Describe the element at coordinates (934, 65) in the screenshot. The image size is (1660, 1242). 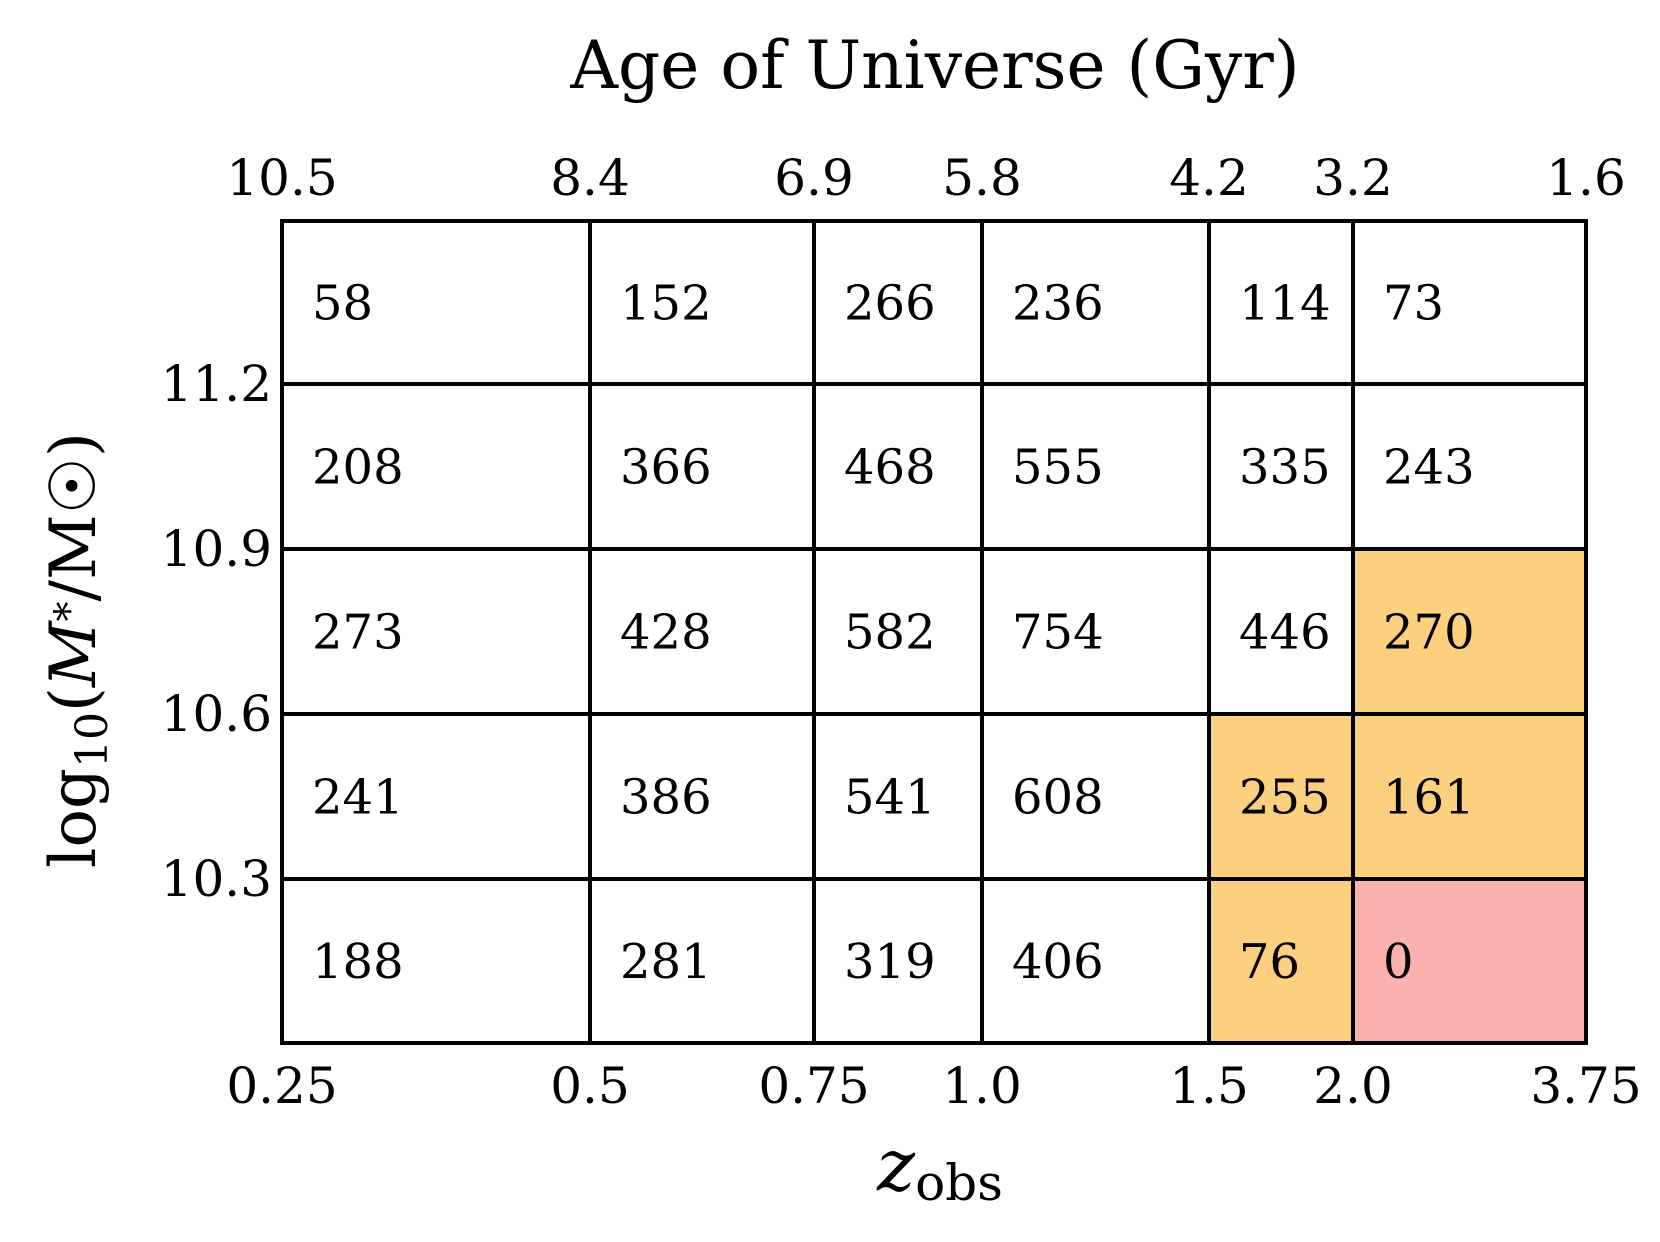
I see `chart-title: Age of Universe (Gyr)` at that location.